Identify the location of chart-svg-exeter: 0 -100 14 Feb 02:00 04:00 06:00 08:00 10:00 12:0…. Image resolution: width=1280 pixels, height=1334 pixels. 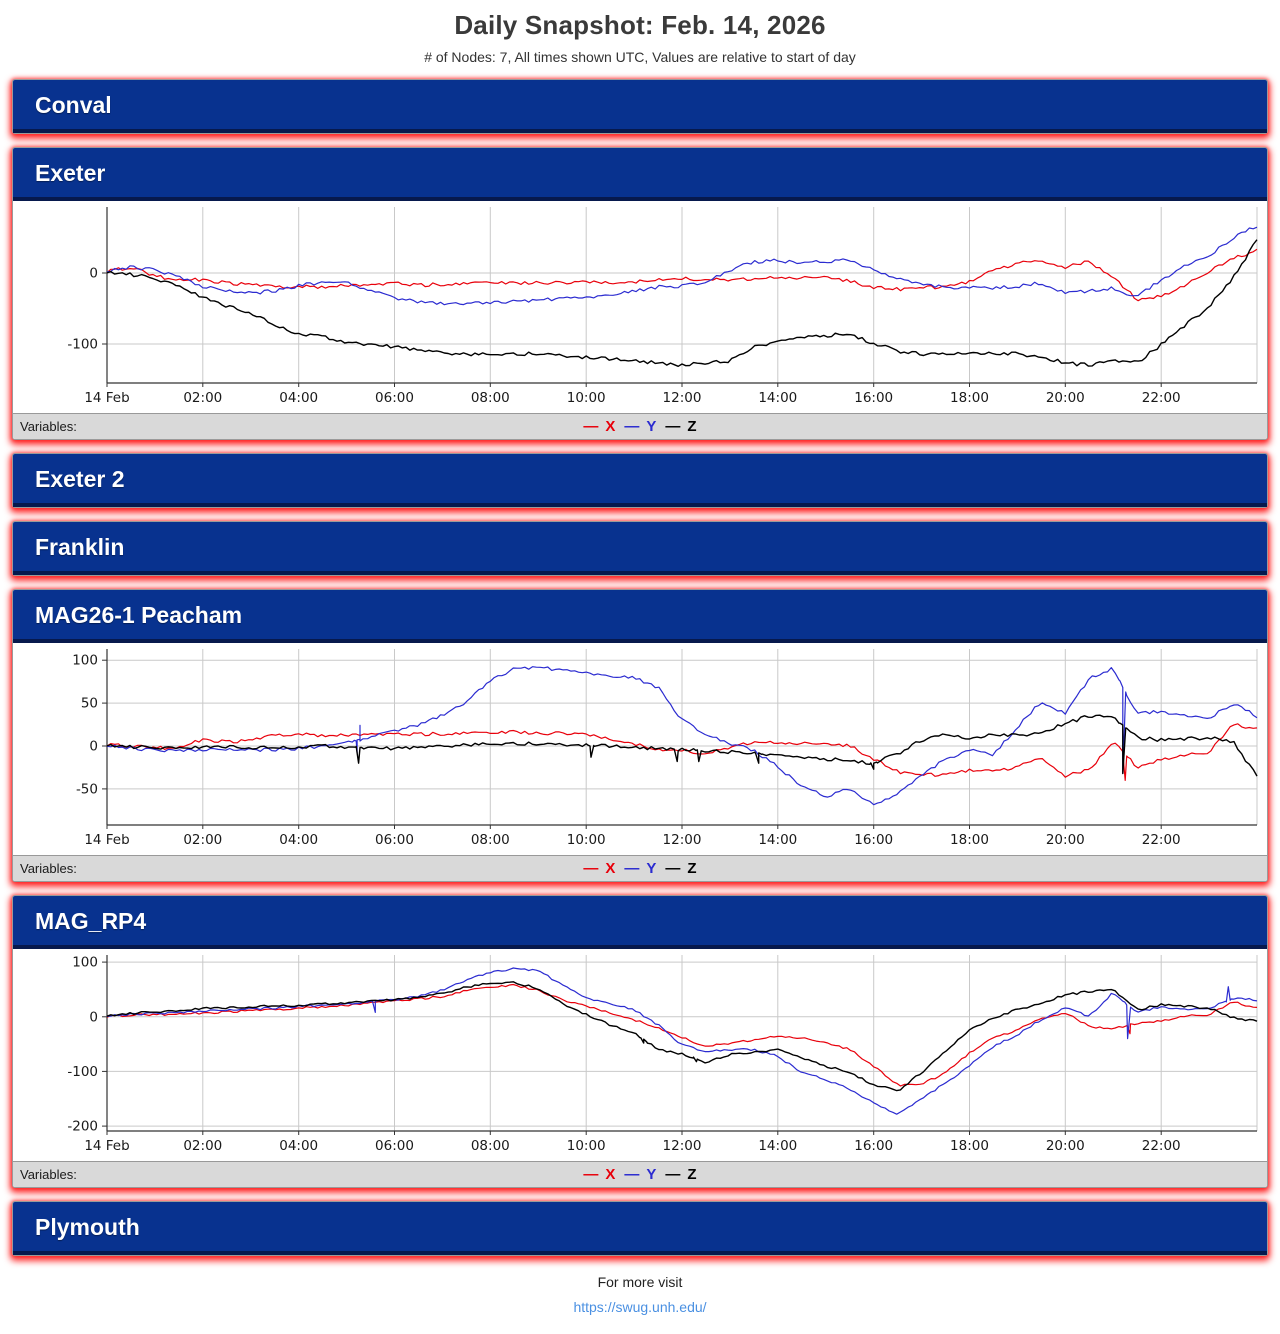
(662, 306).